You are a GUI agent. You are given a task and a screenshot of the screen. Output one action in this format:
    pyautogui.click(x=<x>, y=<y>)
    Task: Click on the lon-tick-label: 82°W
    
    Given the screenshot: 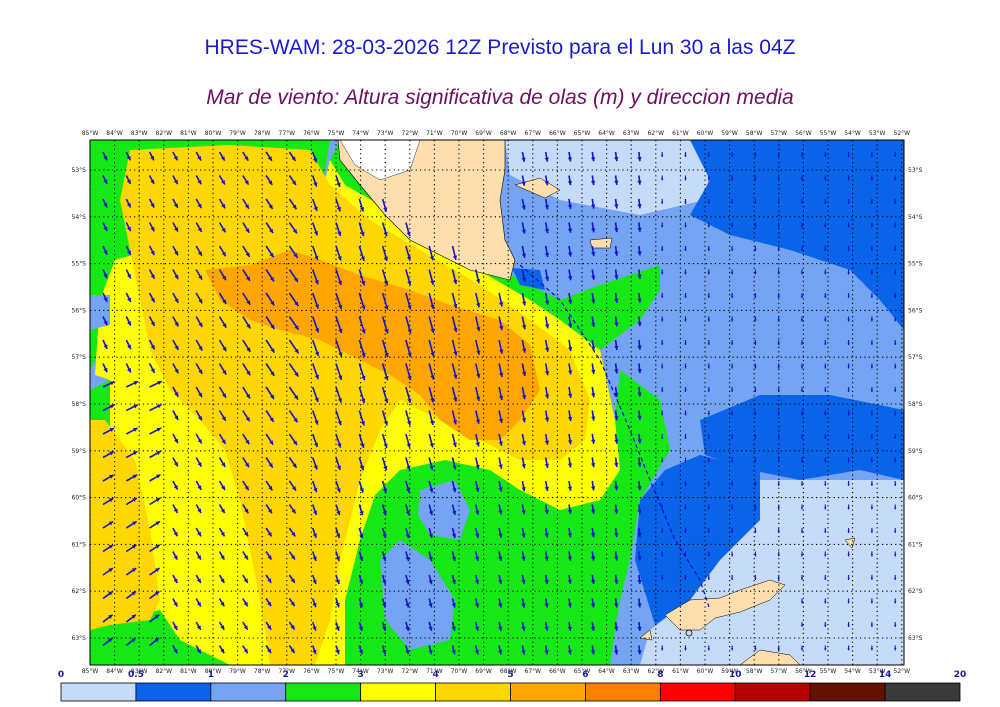 What is the action you would take?
    pyautogui.click(x=164, y=671)
    